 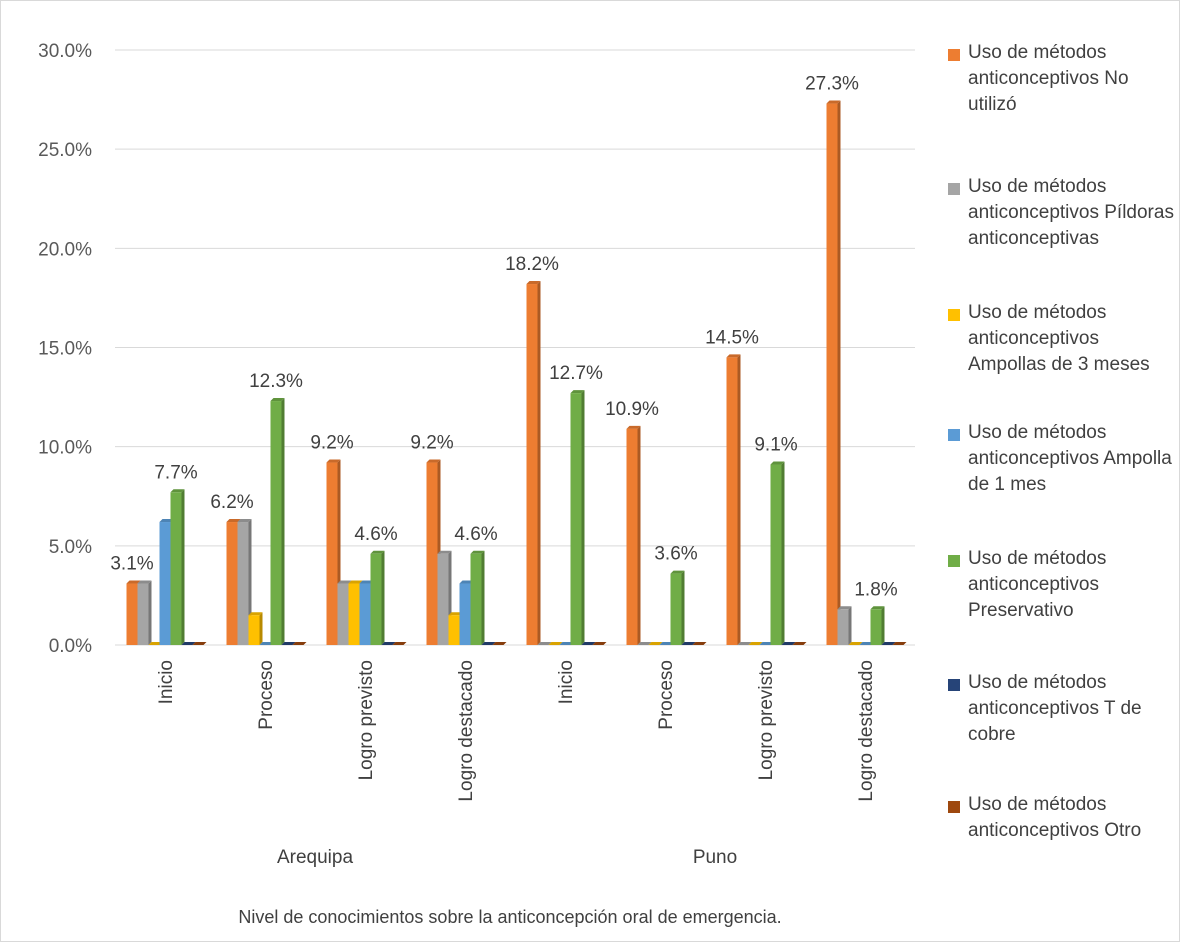 What do you see at coordinates (231, 502) in the screenshot?
I see `data-label: 6.2%` at bounding box center [231, 502].